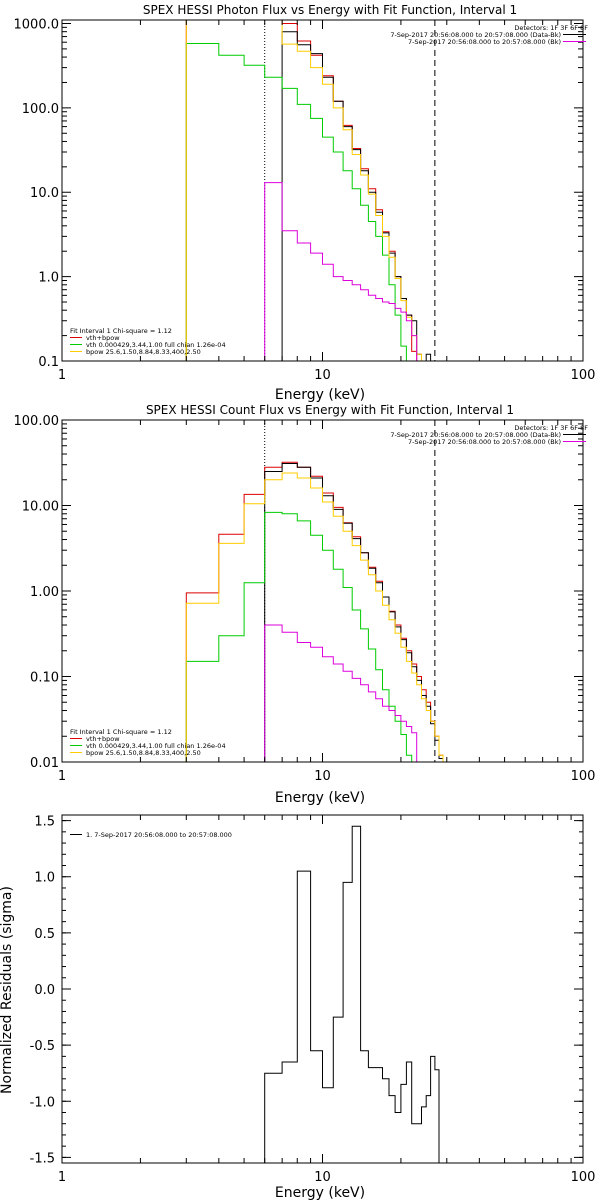 The width and height of the screenshot is (600, 1200). What do you see at coordinates (62, 375) in the screenshot?
I see `photon-x-tick-label: 1` at bounding box center [62, 375].